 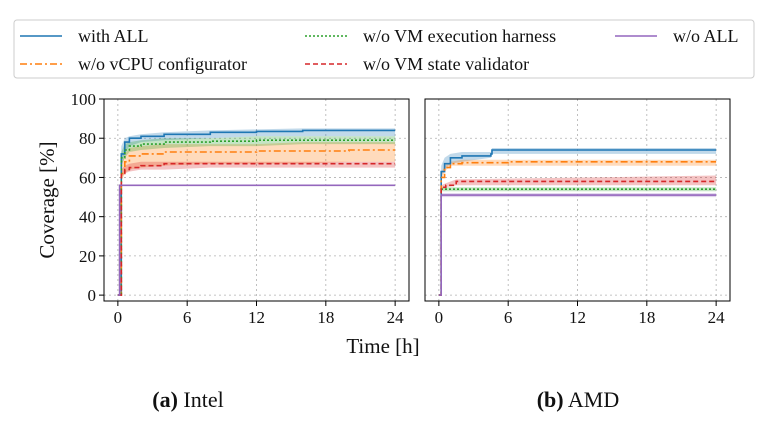 I want to click on line-amd-with-all, so click(x=577, y=222).